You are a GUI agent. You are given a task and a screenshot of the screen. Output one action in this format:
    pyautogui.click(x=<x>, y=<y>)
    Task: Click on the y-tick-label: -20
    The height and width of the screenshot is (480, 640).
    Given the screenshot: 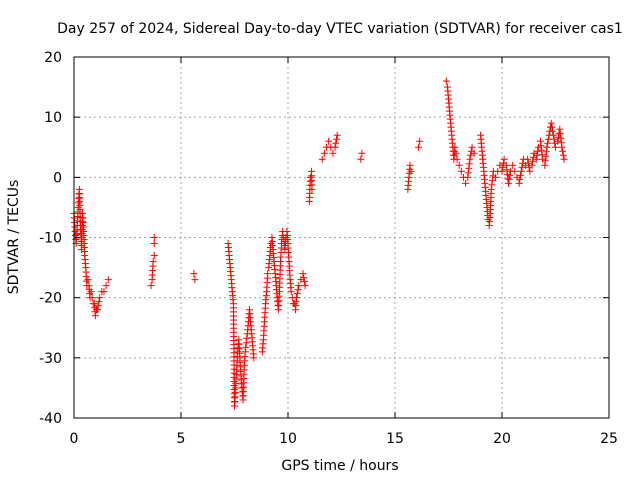 What is the action you would take?
    pyautogui.click(x=50, y=299)
    